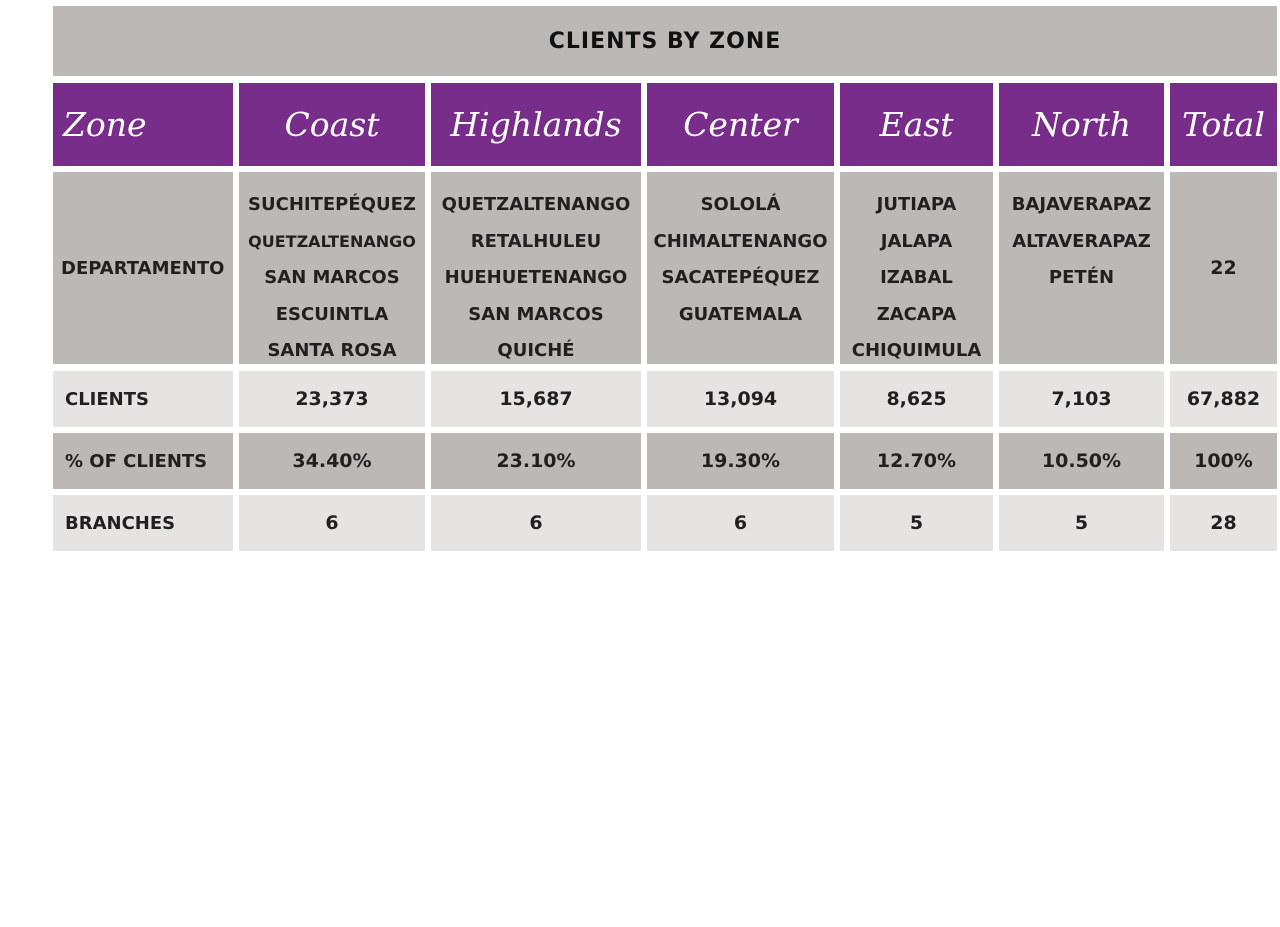 The width and height of the screenshot is (1280, 927). What do you see at coordinates (740, 523) in the screenshot?
I see `branches-center: 6` at bounding box center [740, 523].